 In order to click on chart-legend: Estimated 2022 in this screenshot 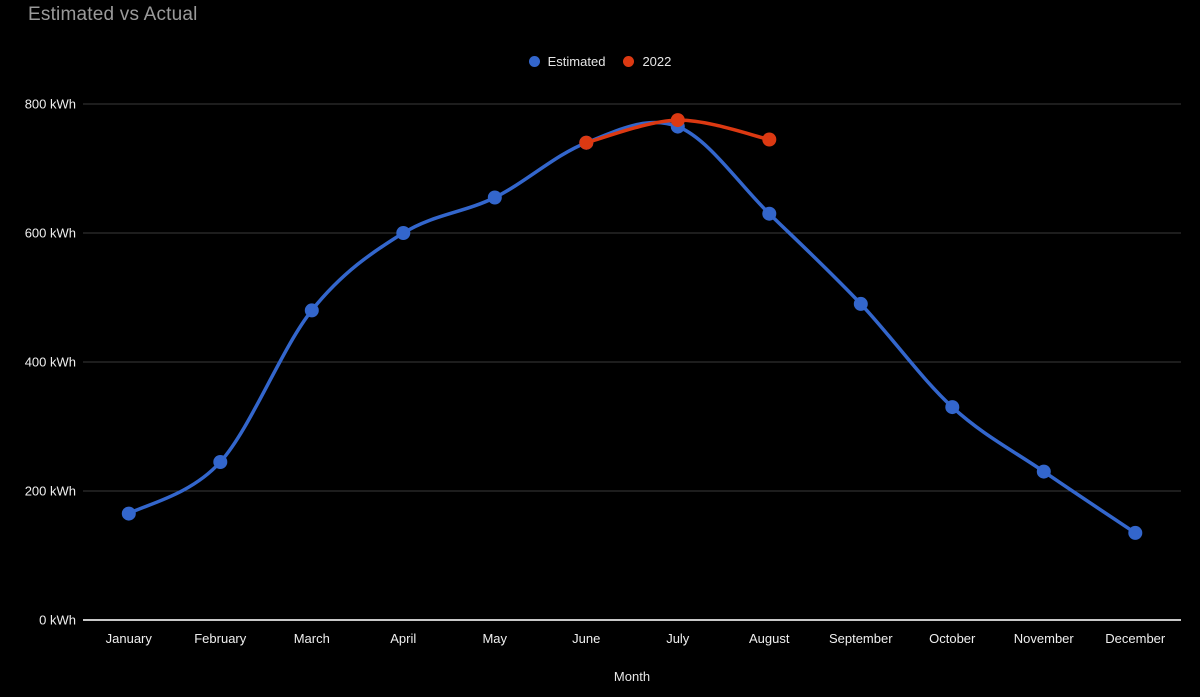, I will do `click(600, 61)`.